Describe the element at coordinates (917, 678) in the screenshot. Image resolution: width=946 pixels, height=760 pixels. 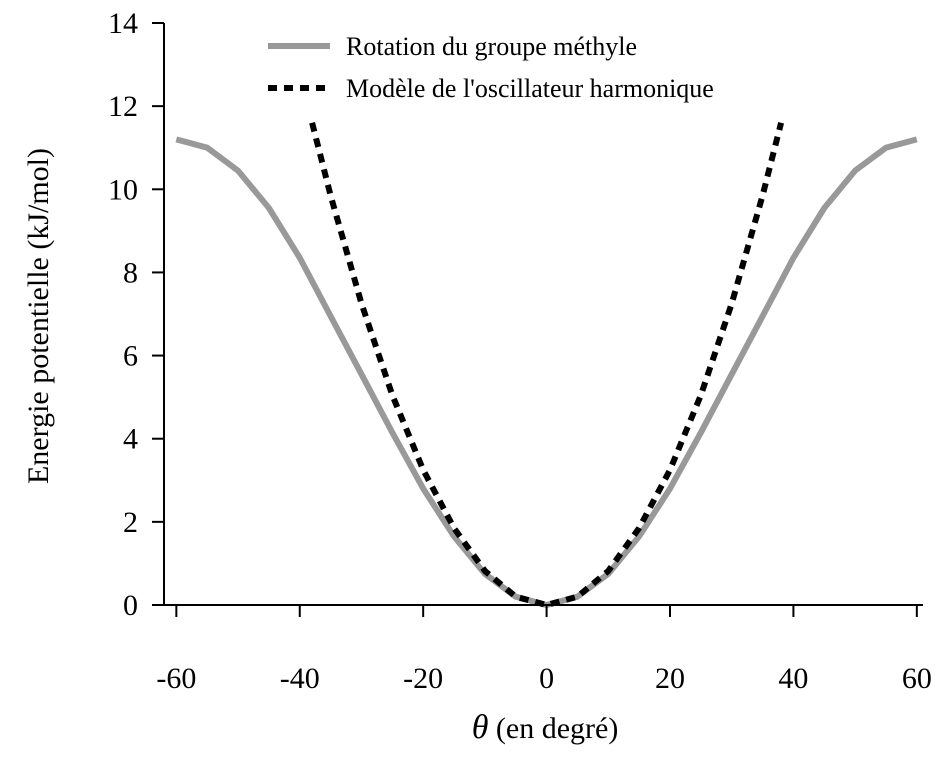
I see `x-tick-label: 60` at that location.